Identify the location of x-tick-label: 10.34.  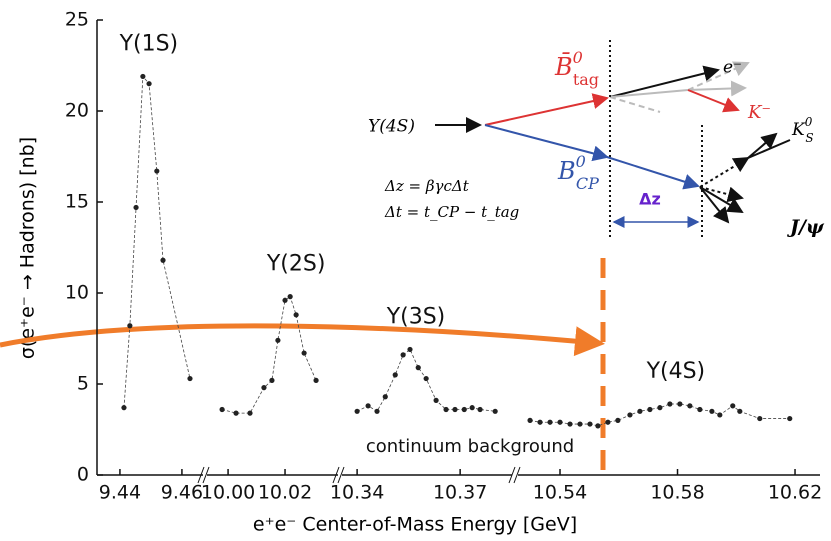
(357, 493).